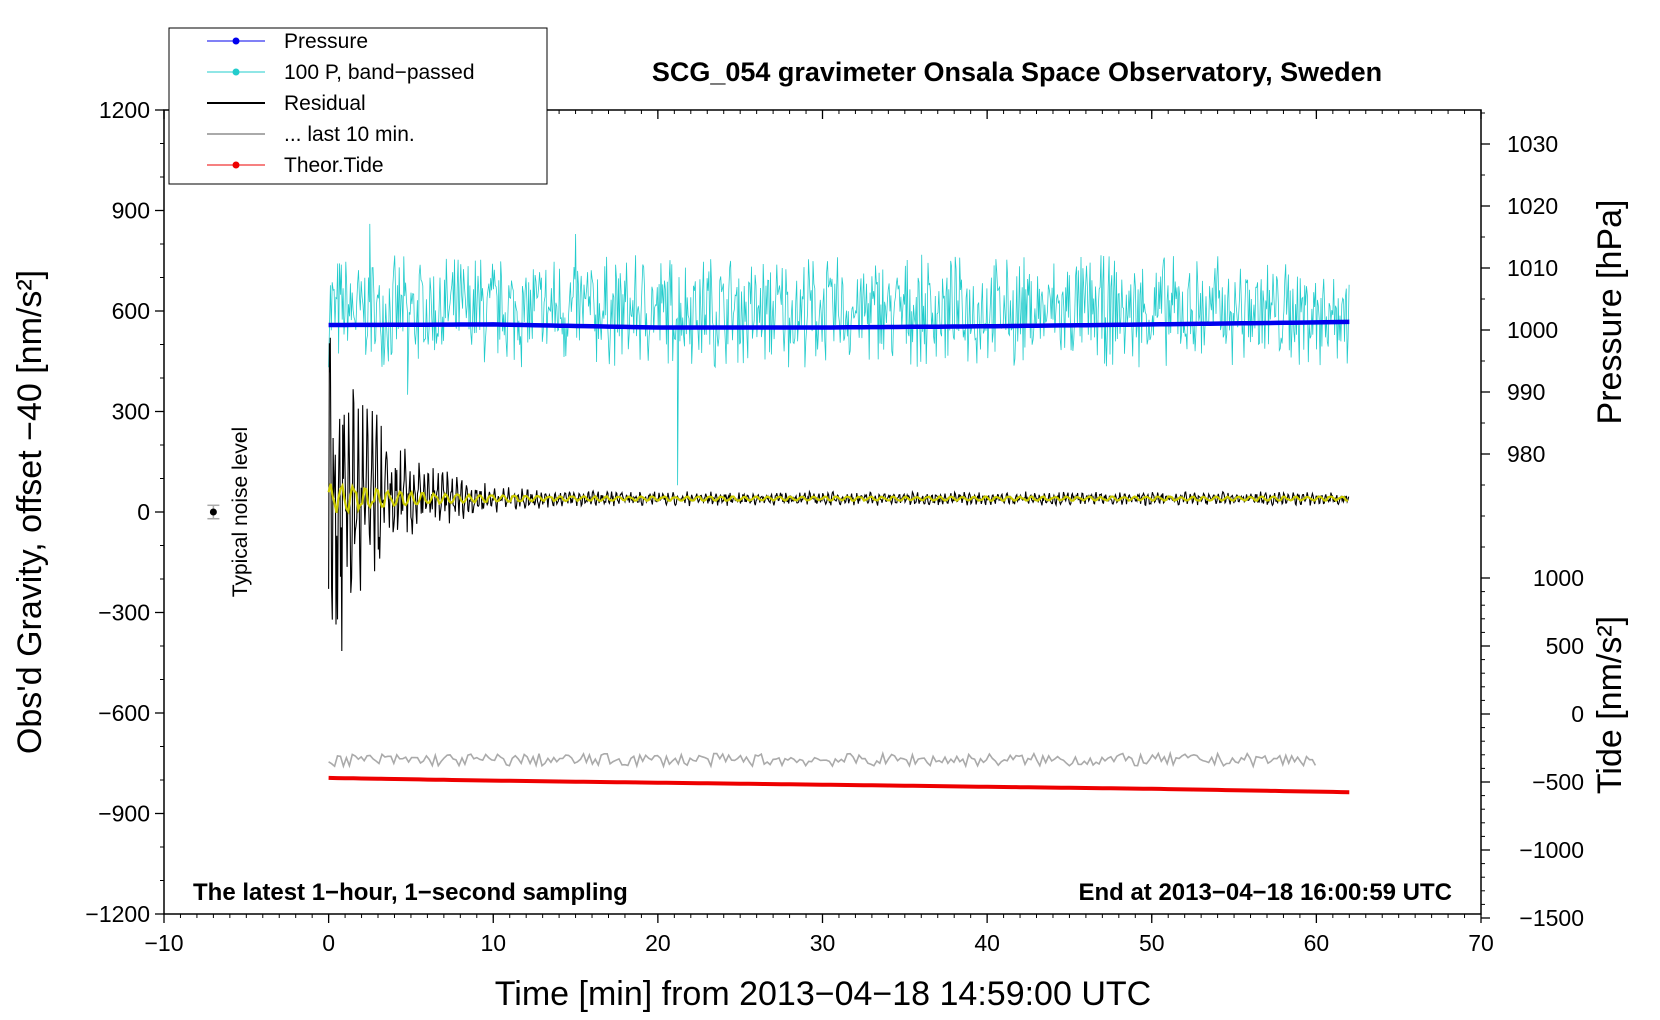 The image size is (1660, 1020). What do you see at coordinates (240, 512) in the screenshot?
I see `noise-level-label: Typical noise level` at bounding box center [240, 512].